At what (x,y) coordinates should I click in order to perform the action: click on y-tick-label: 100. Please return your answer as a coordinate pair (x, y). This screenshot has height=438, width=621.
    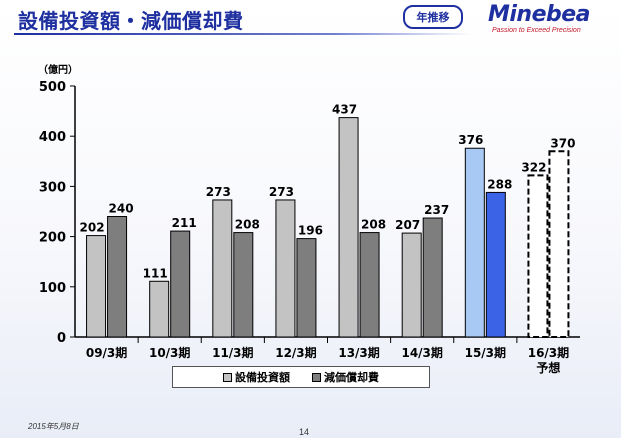
    Looking at the image, I should click on (52, 288).